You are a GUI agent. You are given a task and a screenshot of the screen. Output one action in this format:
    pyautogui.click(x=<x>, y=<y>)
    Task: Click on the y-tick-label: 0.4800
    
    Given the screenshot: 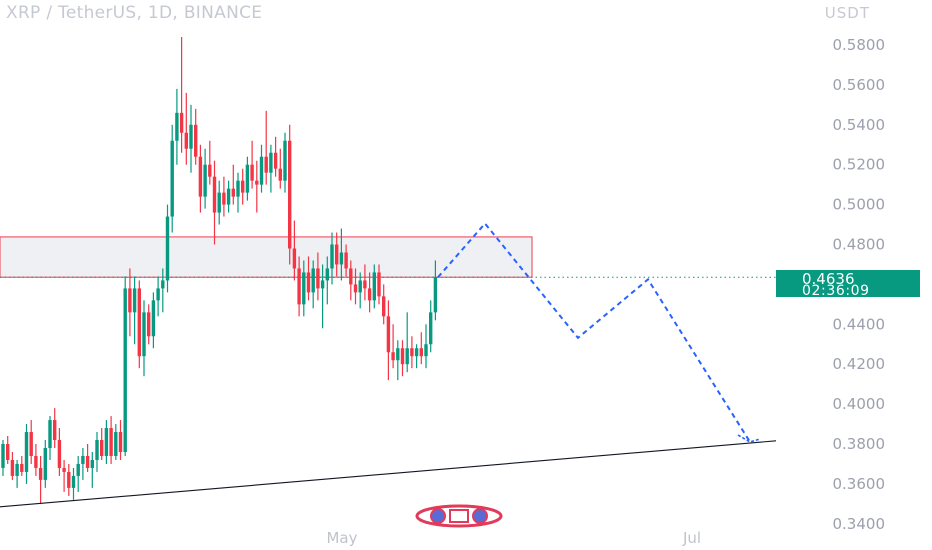 What is the action you would take?
    pyautogui.click(x=859, y=245)
    